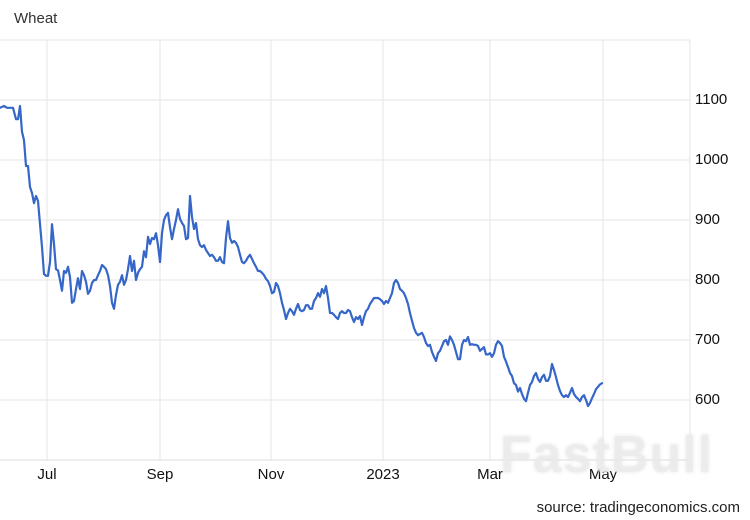 The height and width of the screenshot is (520, 750). What do you see at coordinates (383, 474) in the screenshot?
I see `x-tick-2023: 2023` at bounding box center [383, 474].